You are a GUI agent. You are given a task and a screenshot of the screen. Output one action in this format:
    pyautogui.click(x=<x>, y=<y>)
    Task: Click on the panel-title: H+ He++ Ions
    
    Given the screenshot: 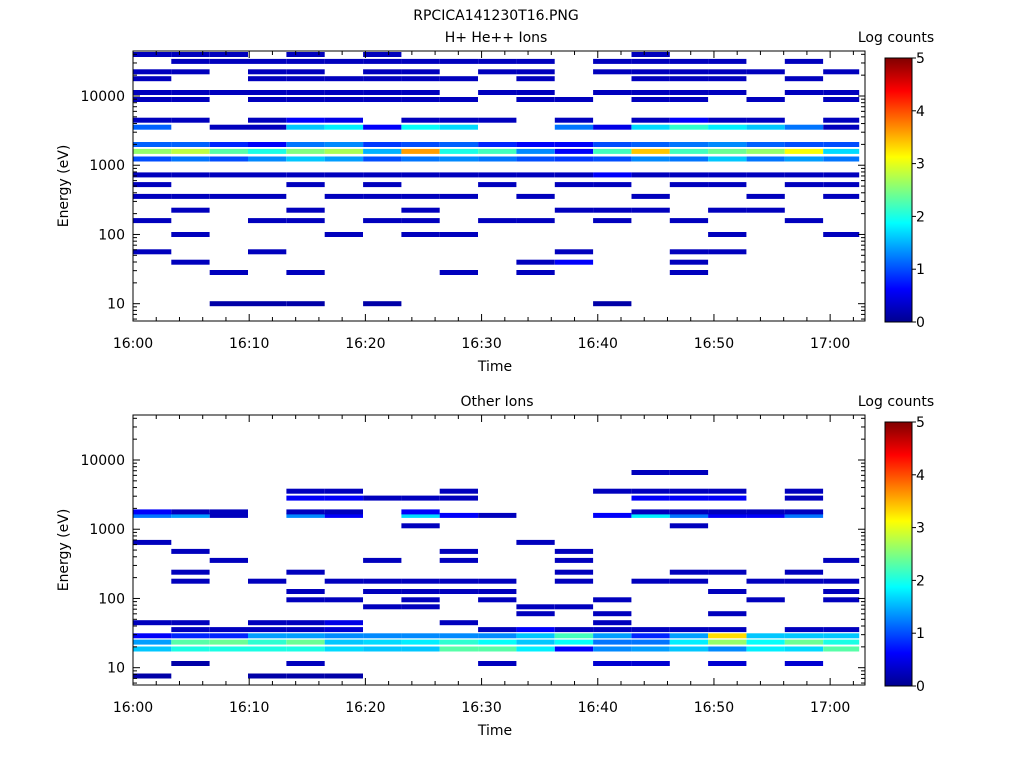 What is the action you would take?
    pyautogui.click(x=496, y=38)
    